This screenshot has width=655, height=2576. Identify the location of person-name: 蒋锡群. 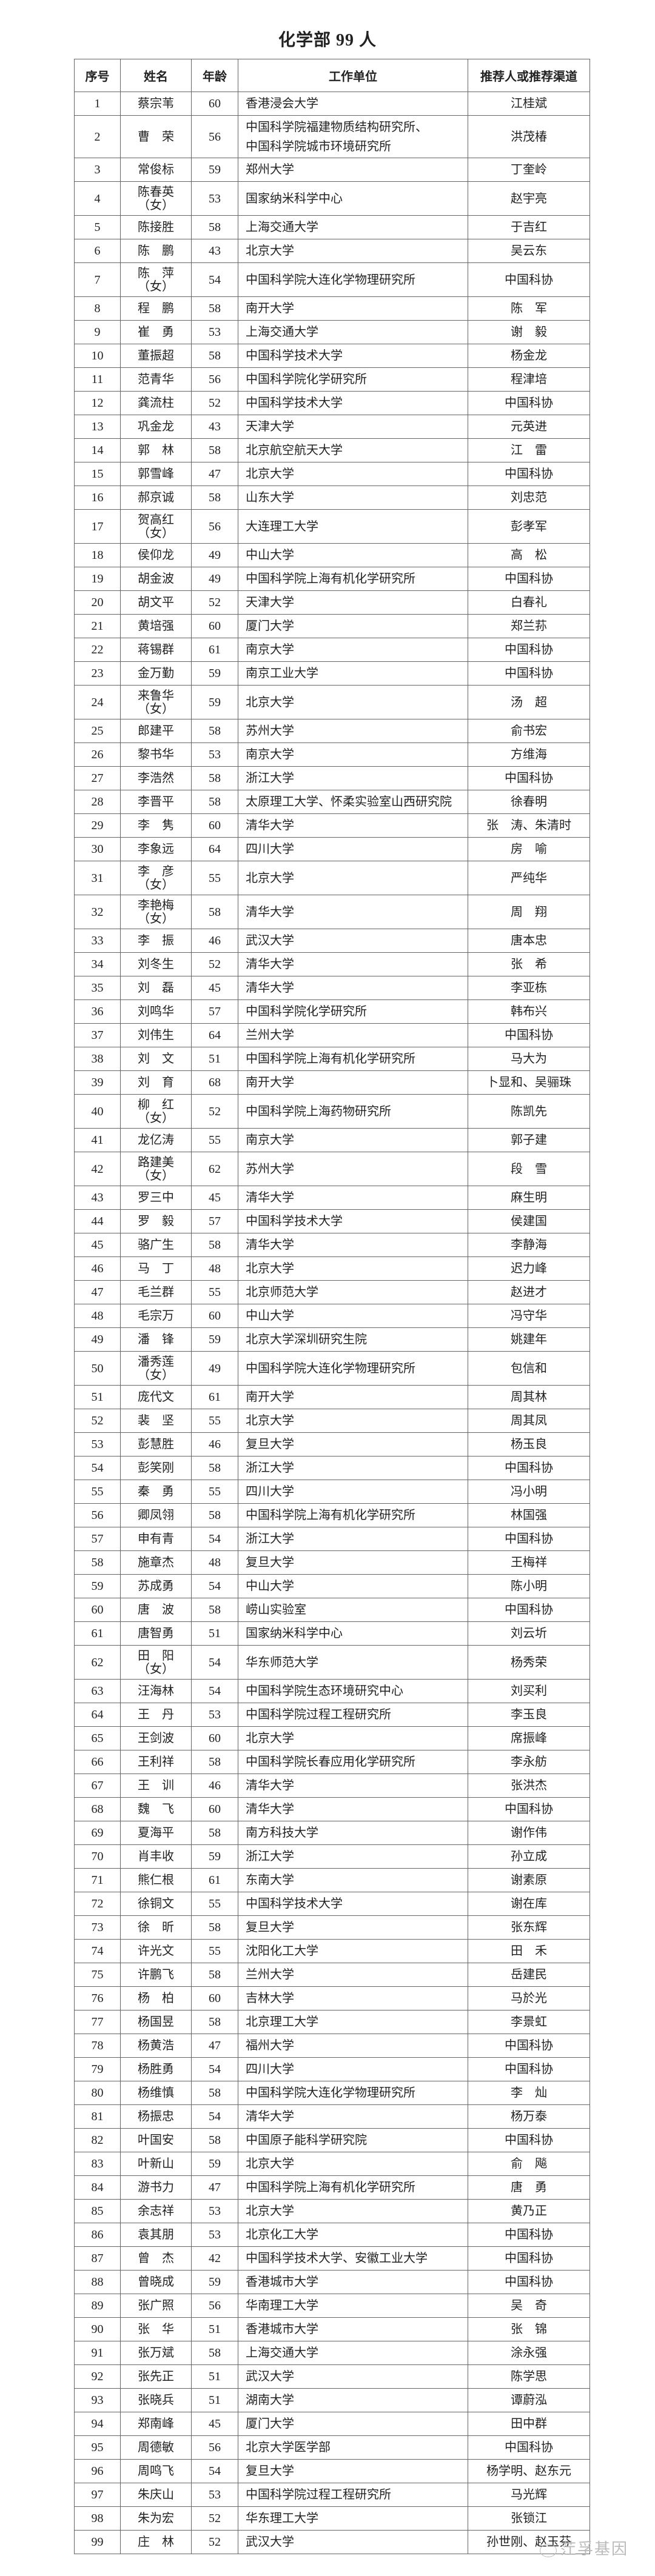
(156, 649).